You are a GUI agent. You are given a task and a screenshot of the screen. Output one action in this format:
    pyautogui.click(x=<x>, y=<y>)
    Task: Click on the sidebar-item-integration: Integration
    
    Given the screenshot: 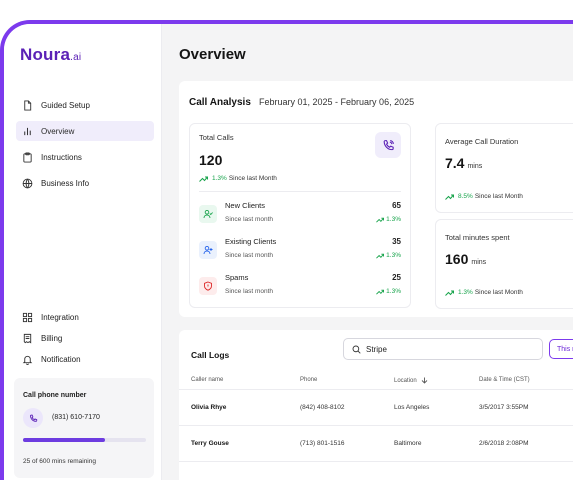 What is the action you would take?
    pyautogui.click(x=85, y=317)
    